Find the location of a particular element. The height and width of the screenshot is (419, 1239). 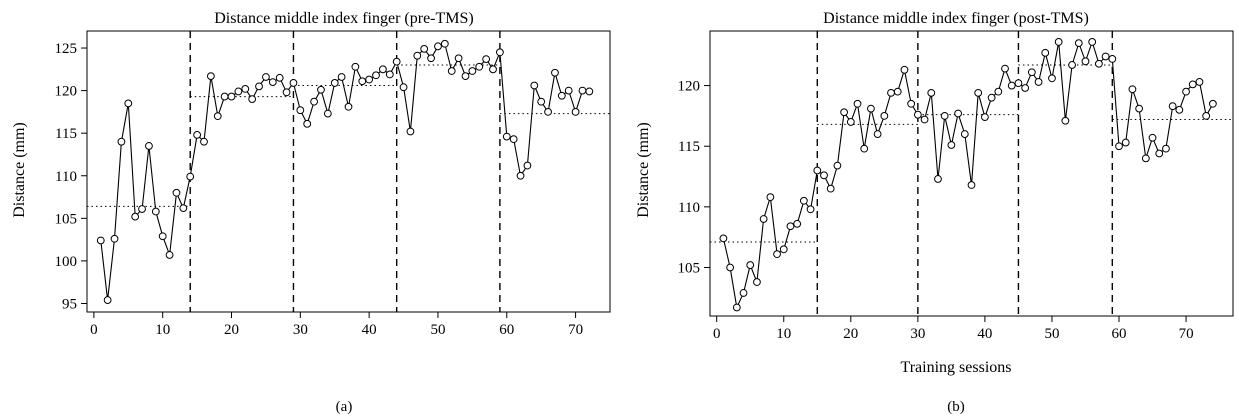

subfigure-label: (a) is located at coordinates (344, 407).